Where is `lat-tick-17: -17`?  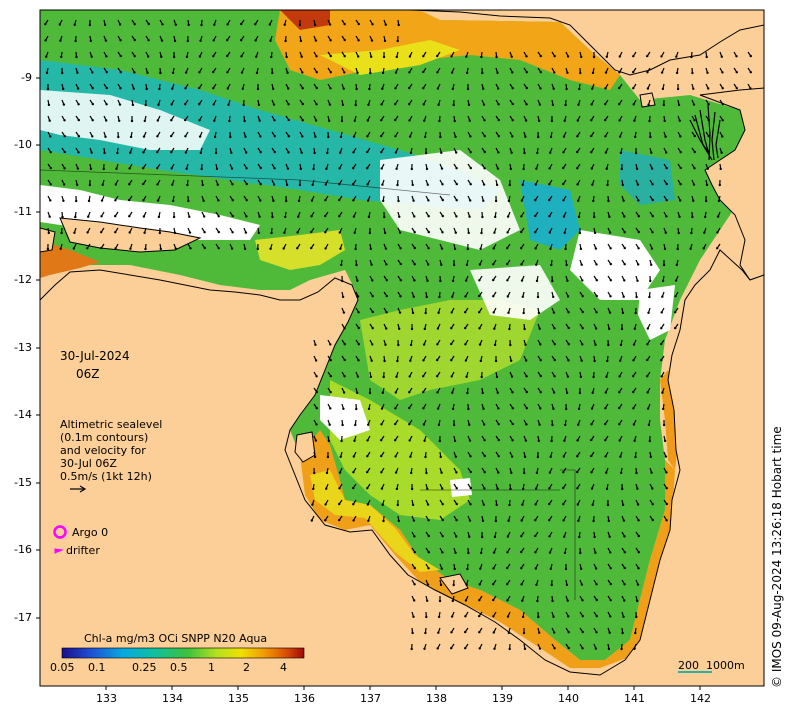
lat-tick-17: -17 is located at coordinates (23, 617).